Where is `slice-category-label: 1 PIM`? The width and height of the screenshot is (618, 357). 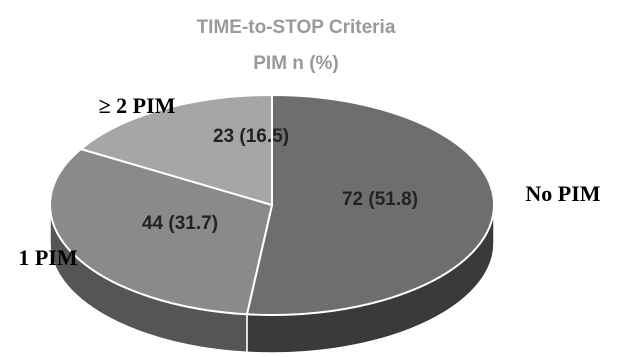 slice-category-label: 1 PIM is located at coordinates (48, 257).